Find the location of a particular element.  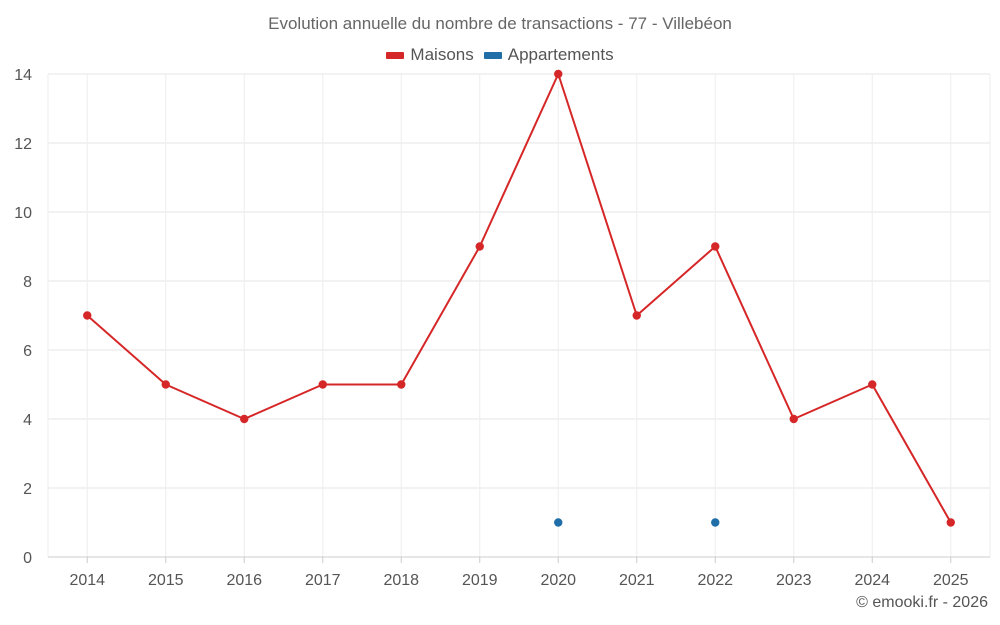

legend-swatch-maisons is located at coordinates (395, 55).